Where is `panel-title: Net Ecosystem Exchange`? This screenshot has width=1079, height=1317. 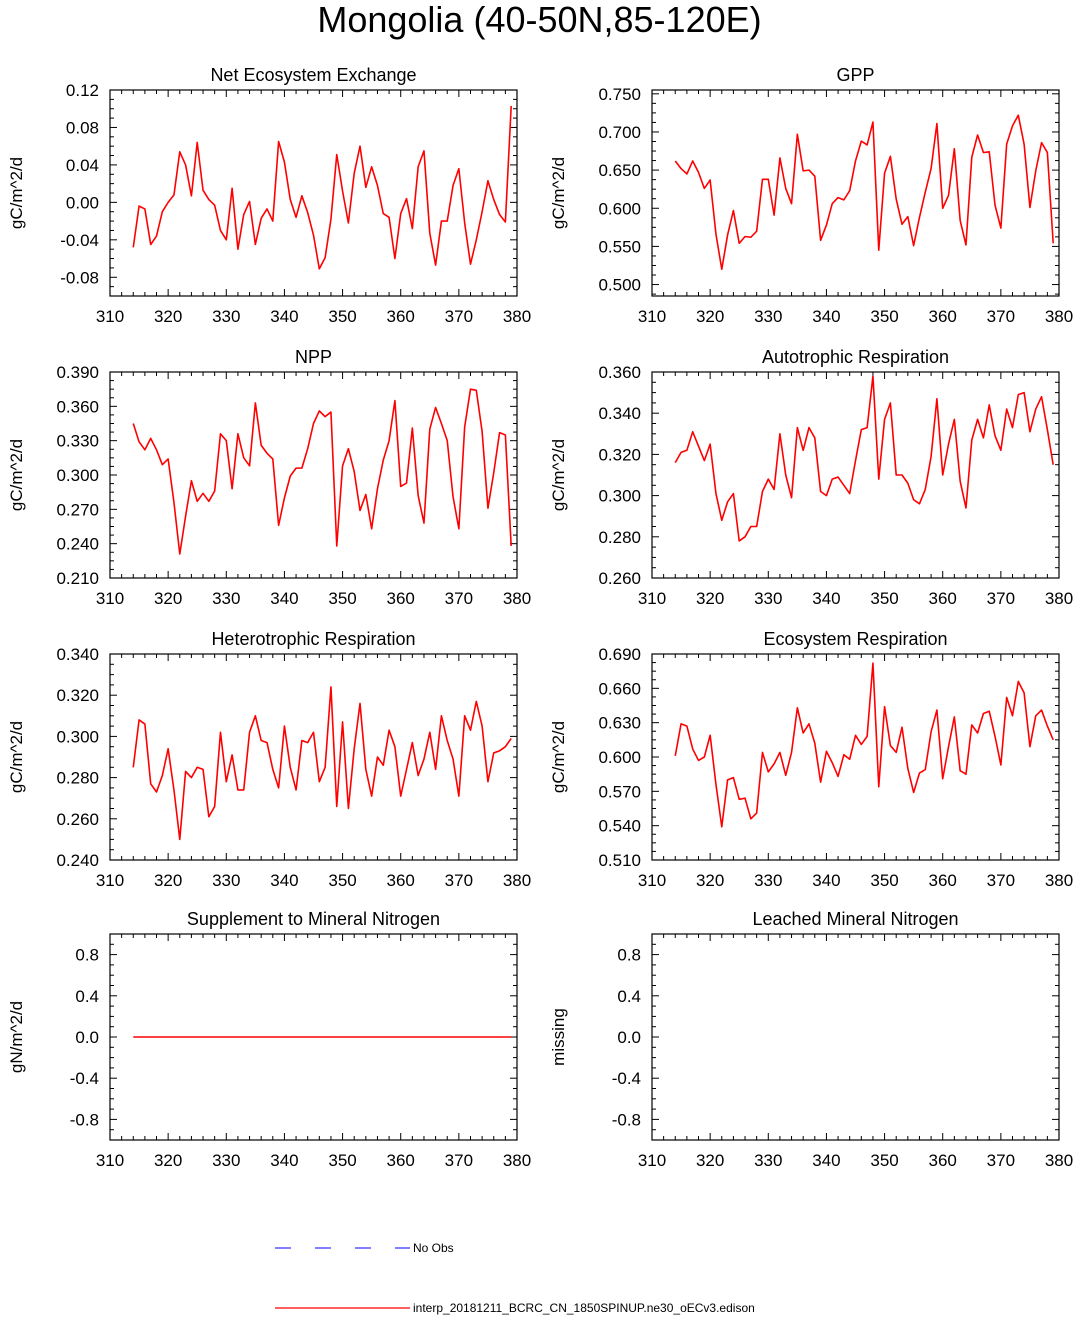
panel-title: Net Ecosystem Exchange is located at coordinates (313, 75).